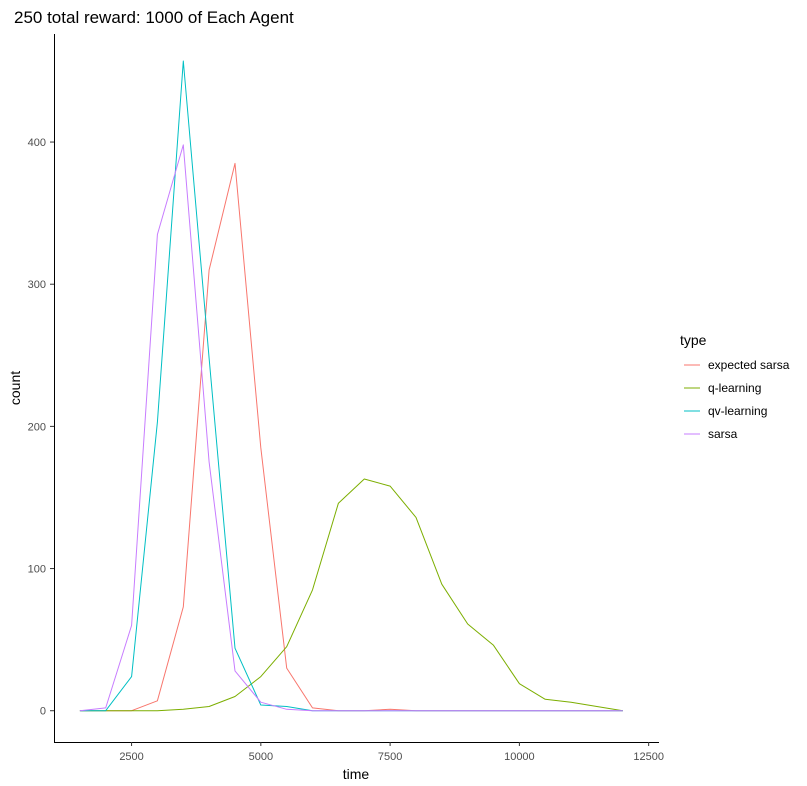  Describe the element at coordinates (356, 774) in the screenshot. I see `x-axis-title: time` at that location.